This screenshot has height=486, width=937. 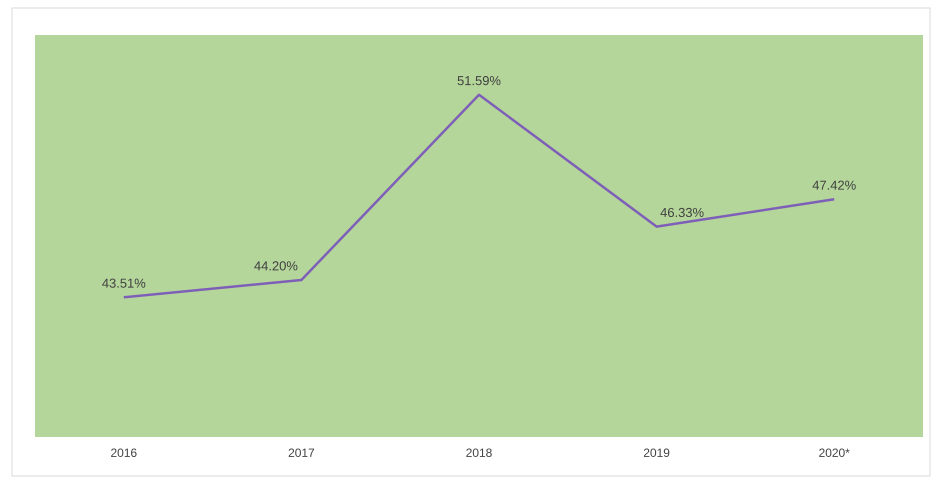 What do you see at coordinates (657, 452) in the screenshot?
I see `x-tick-label: 2019` at bounding box center [657, 452].